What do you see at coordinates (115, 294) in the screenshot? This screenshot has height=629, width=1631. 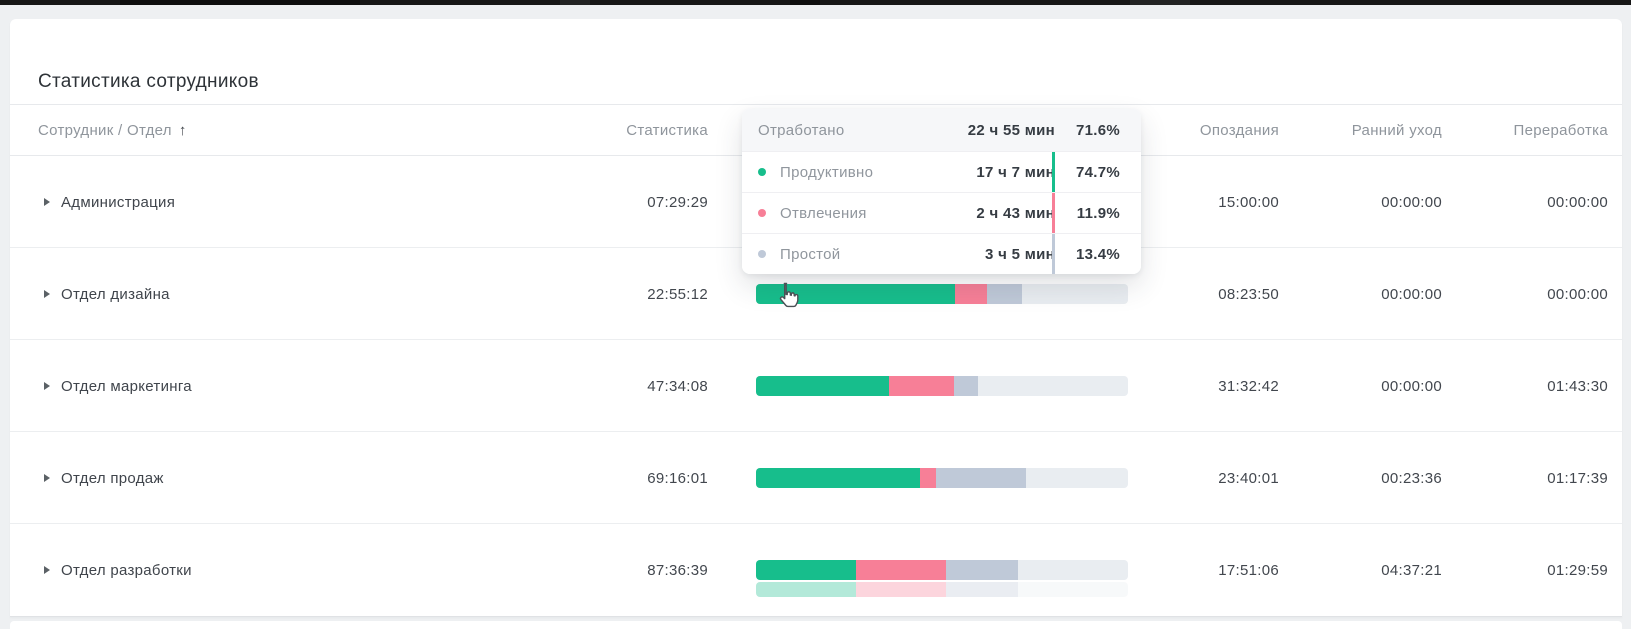 I see `department-name: Отдел дизайна` at bounding box center [115, 294].